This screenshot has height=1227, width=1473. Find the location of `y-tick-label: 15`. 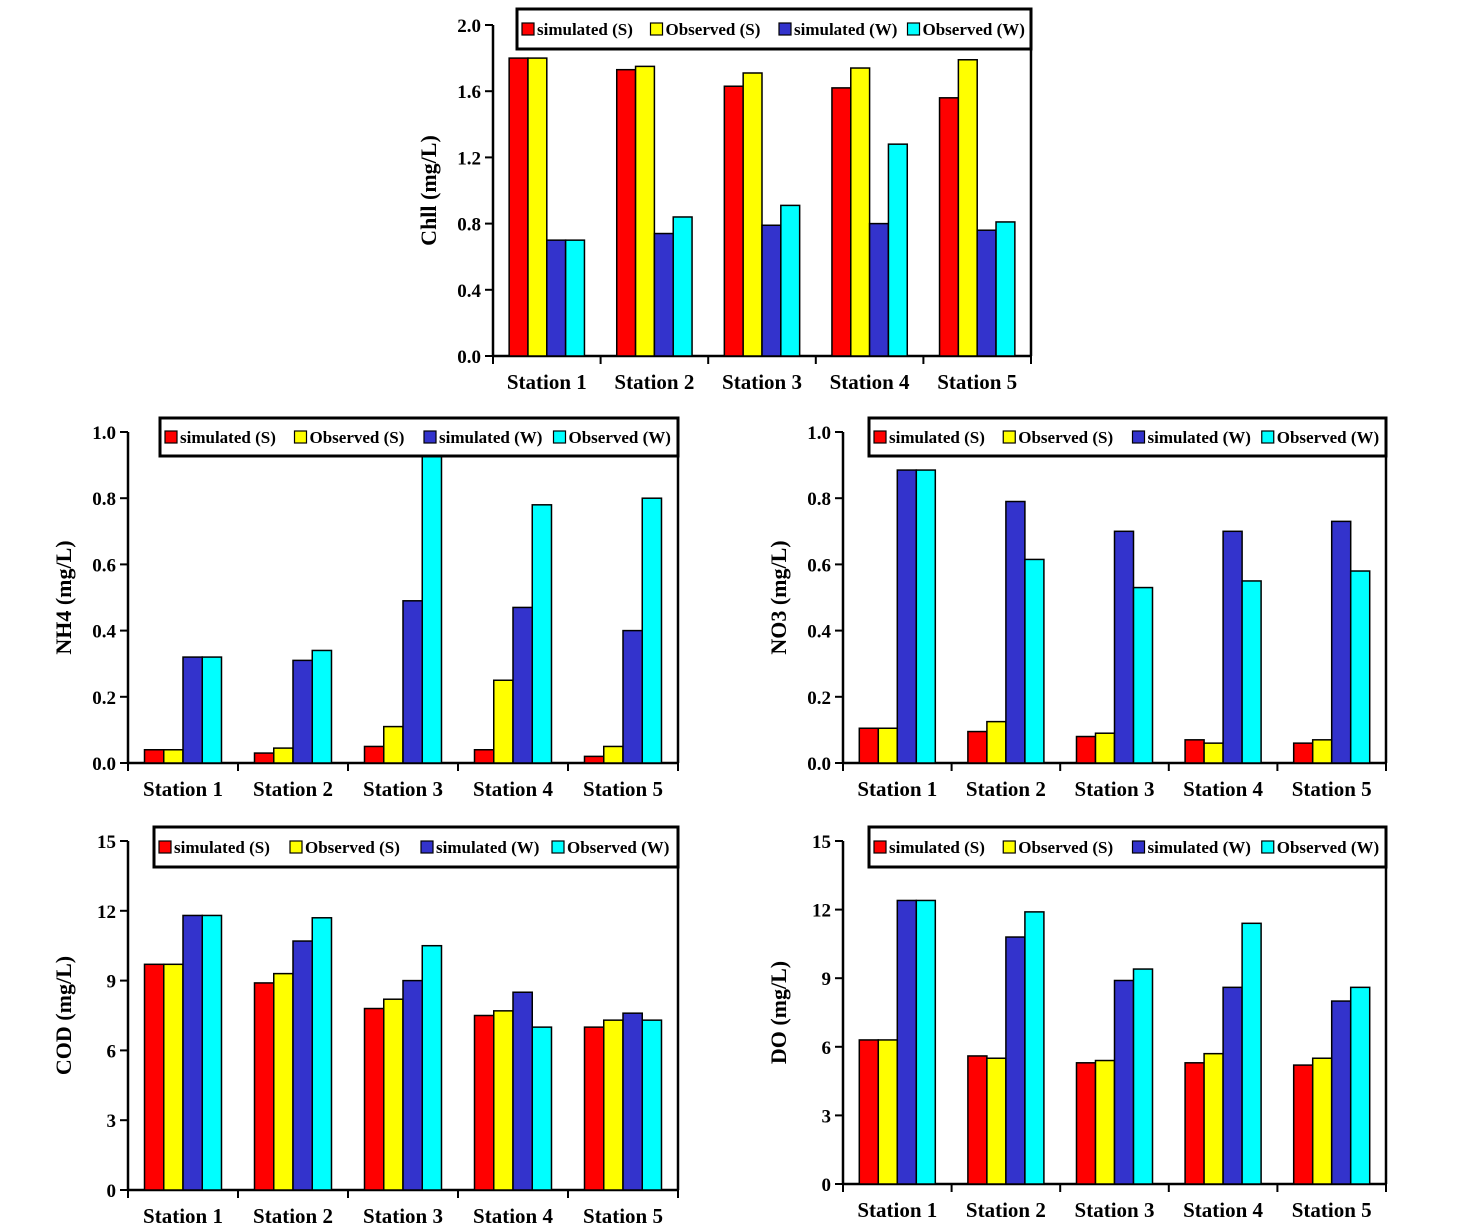

y-tick-label: 15 is located at coordinates (106, 842).